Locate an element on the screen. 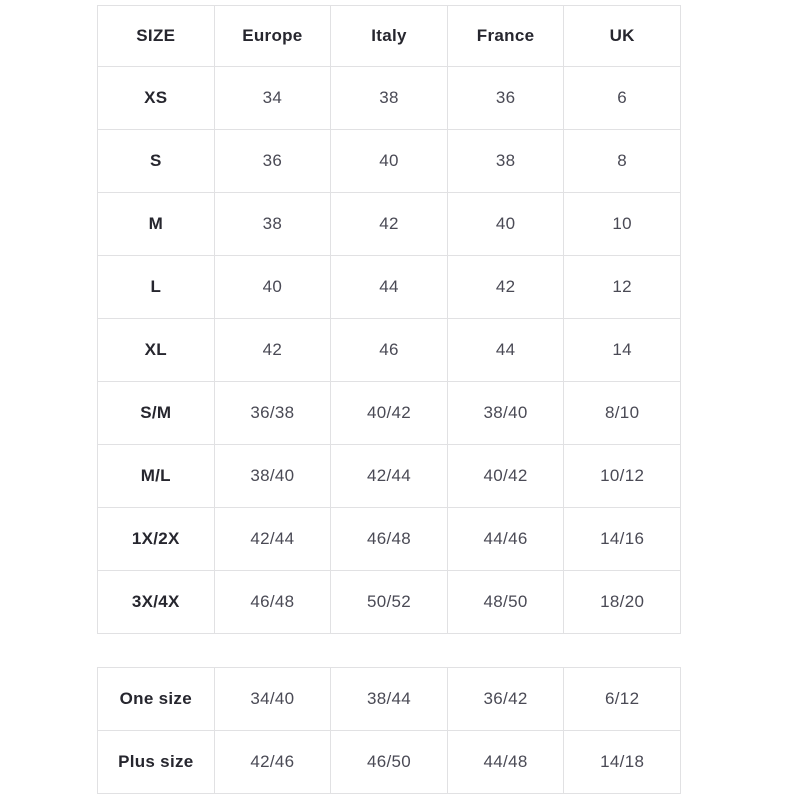 Image resolution: width=800 pixels, height=800 pixels. value-cell: 8/10 is located at coordinates (622, 413).